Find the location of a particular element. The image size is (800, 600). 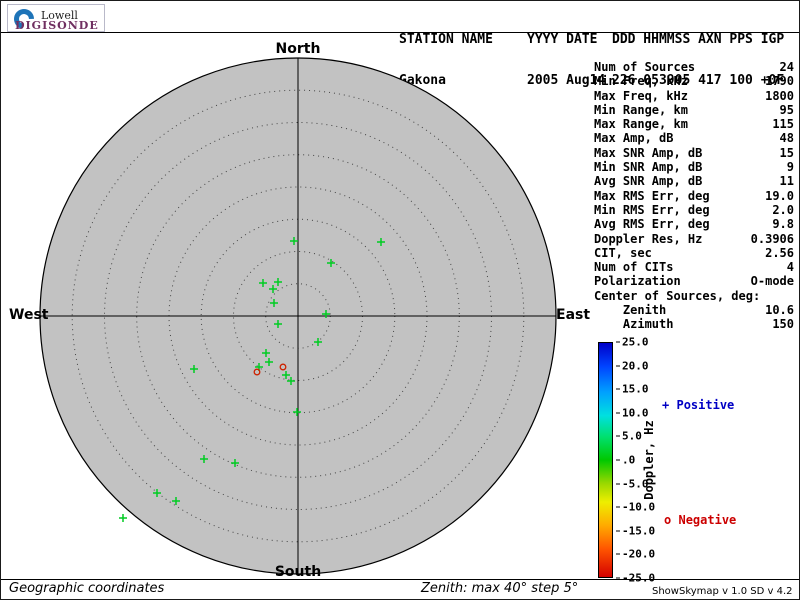

stat-row: Min Range, km 95 is located at coordinates (694, 110).